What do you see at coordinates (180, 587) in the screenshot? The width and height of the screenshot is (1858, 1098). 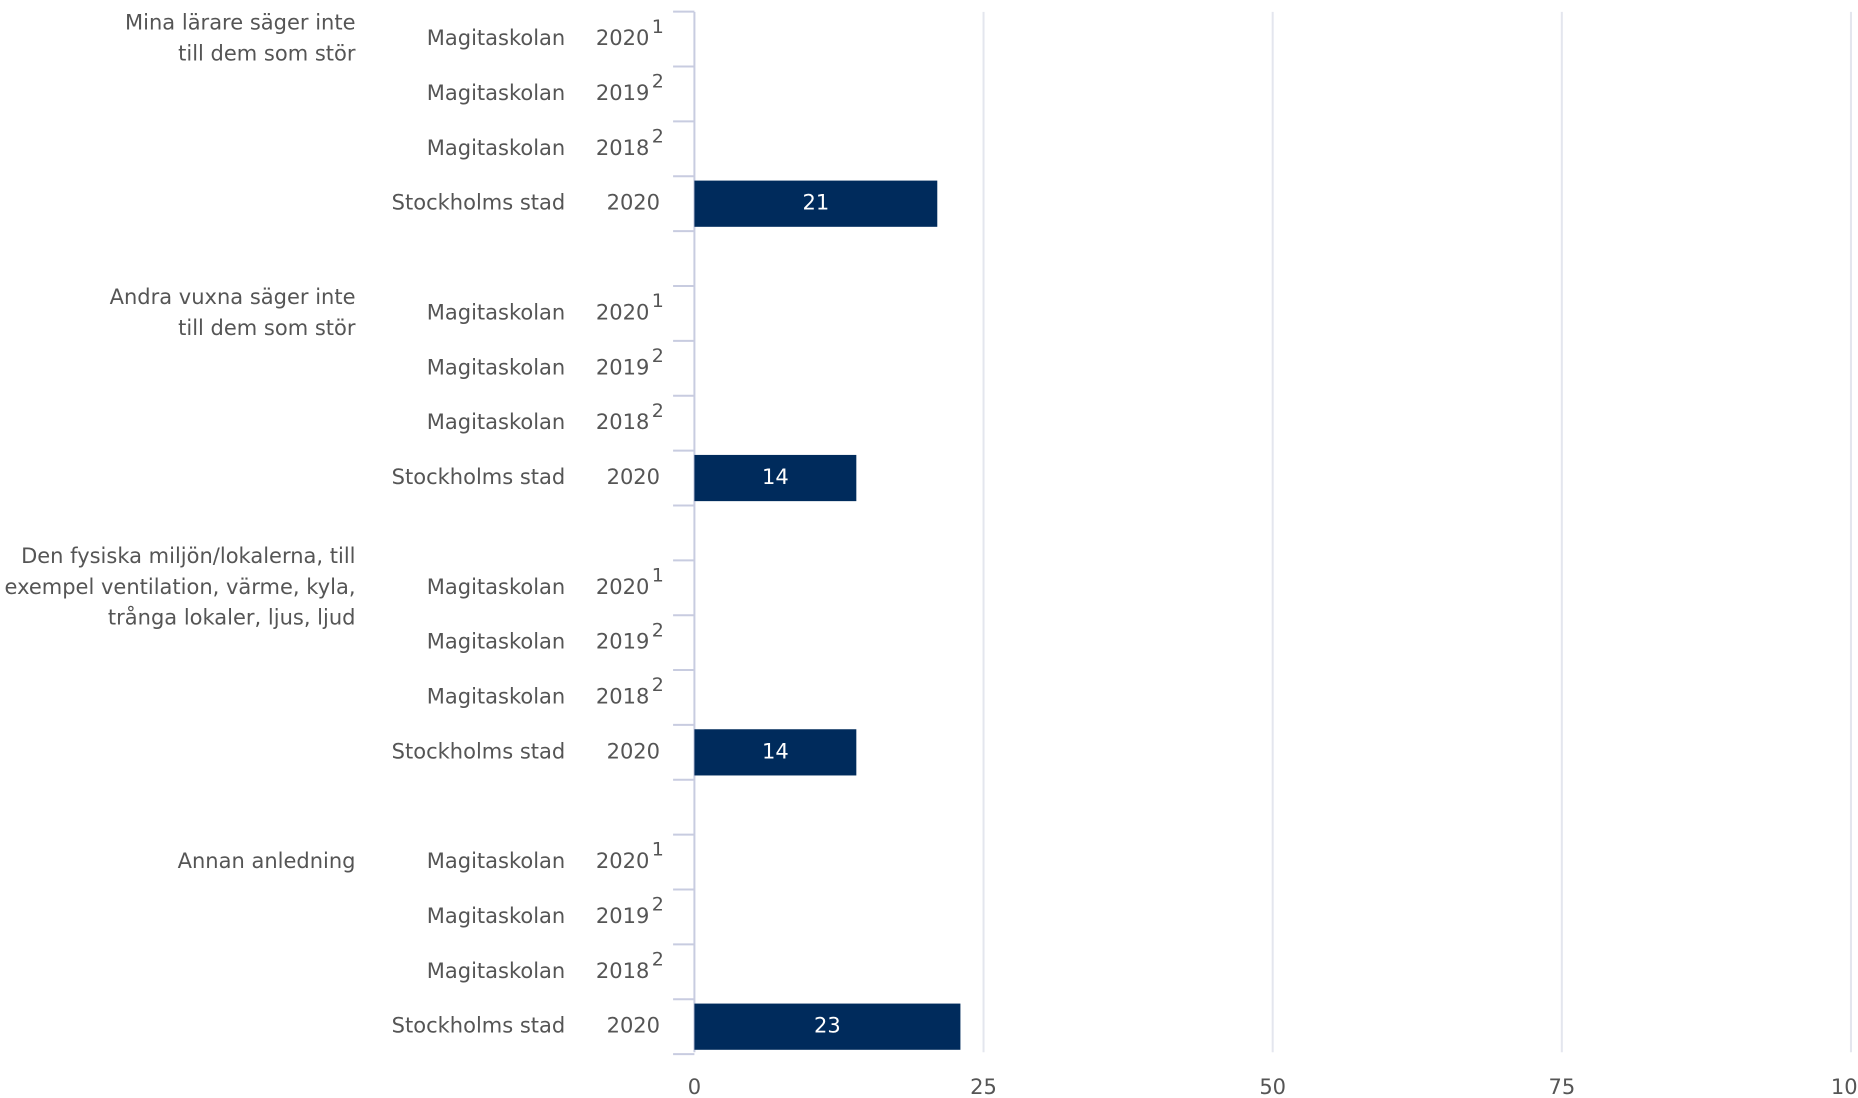 I see `group-label: exempel ventilation, värme, kyla,` at bounding box center [180, 587].